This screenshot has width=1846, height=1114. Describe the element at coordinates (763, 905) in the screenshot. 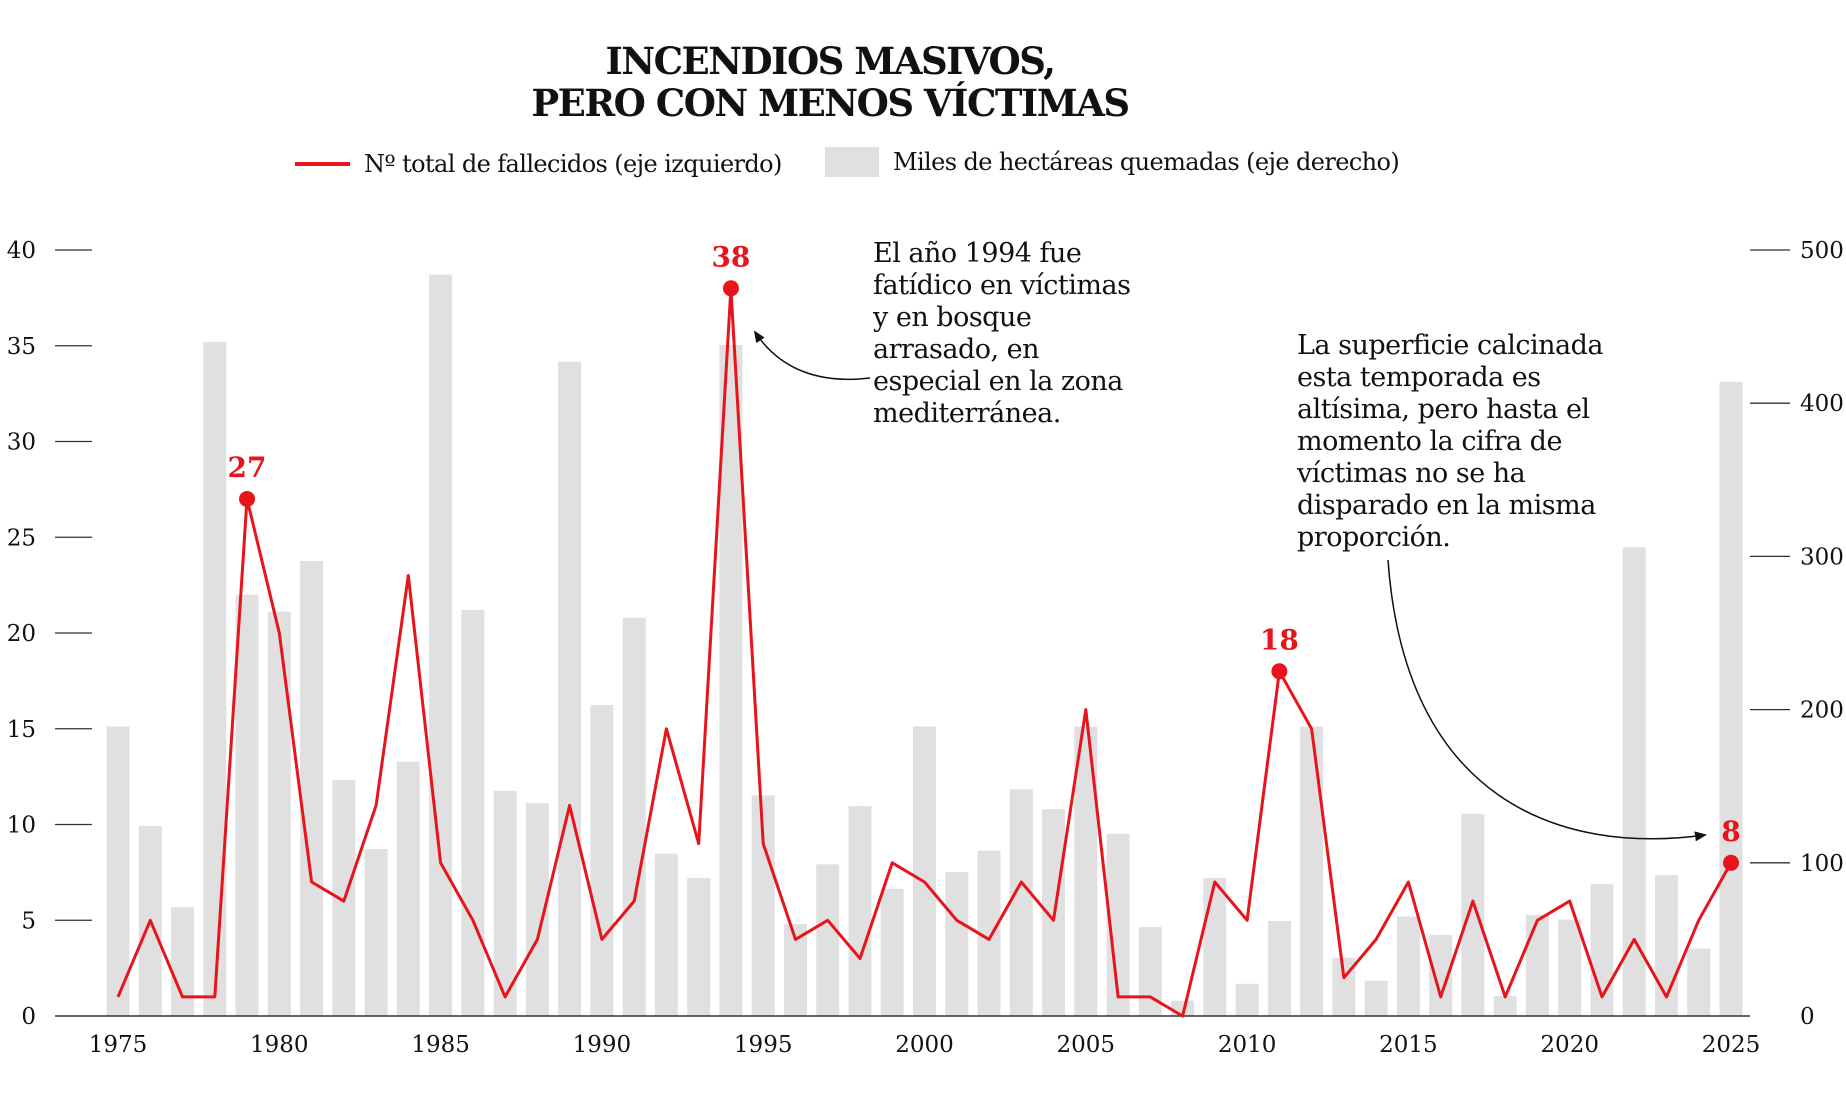

I see `bar-hectares-1995` at that location.